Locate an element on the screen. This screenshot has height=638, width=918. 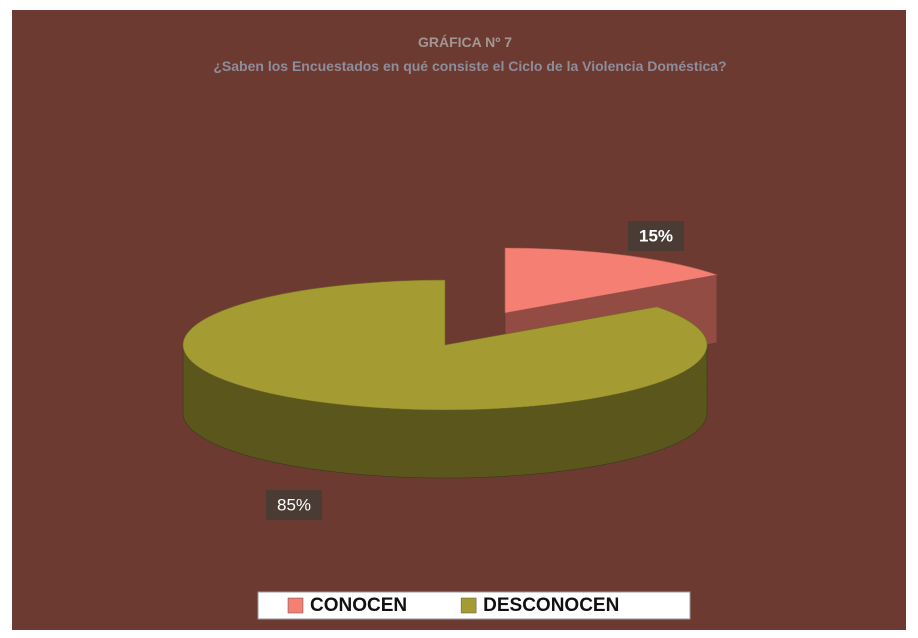
data-label: 85% is located at coordinates (294, 504).